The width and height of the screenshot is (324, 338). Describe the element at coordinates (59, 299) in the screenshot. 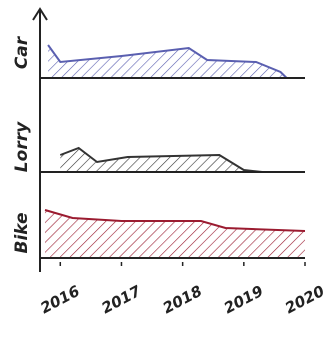

I see `x-tick-label: 2016` at that location.